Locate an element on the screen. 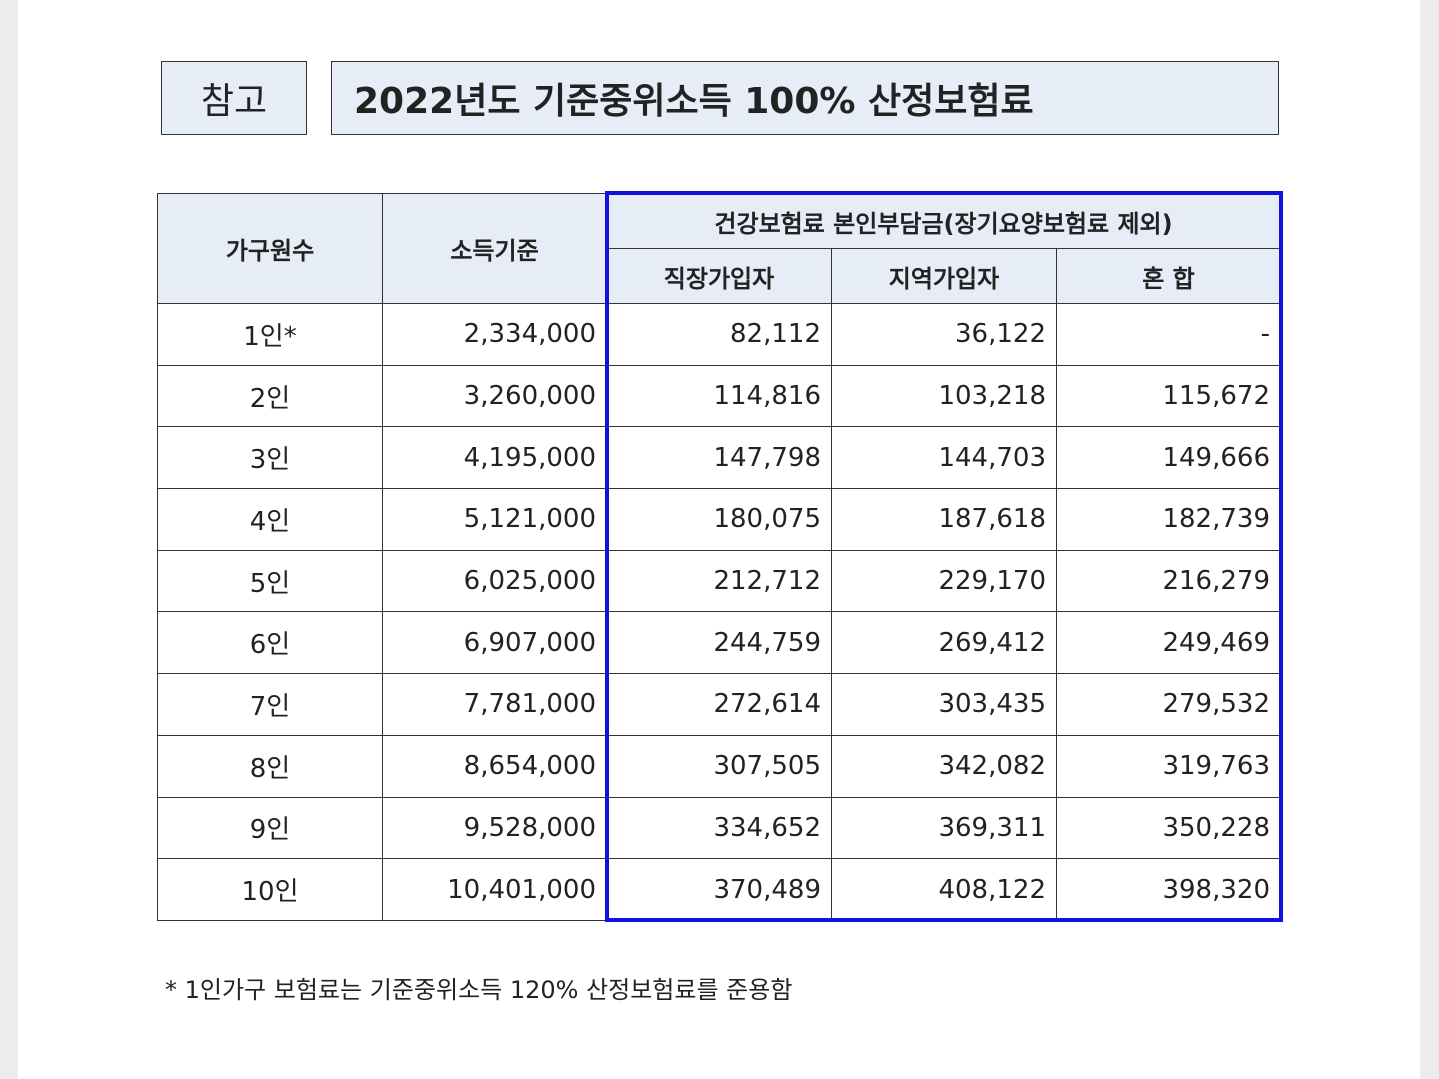 The height and width of the screenshot is (1079, 1439). table-cell: 212,712 is located at coordinates (719, 581).